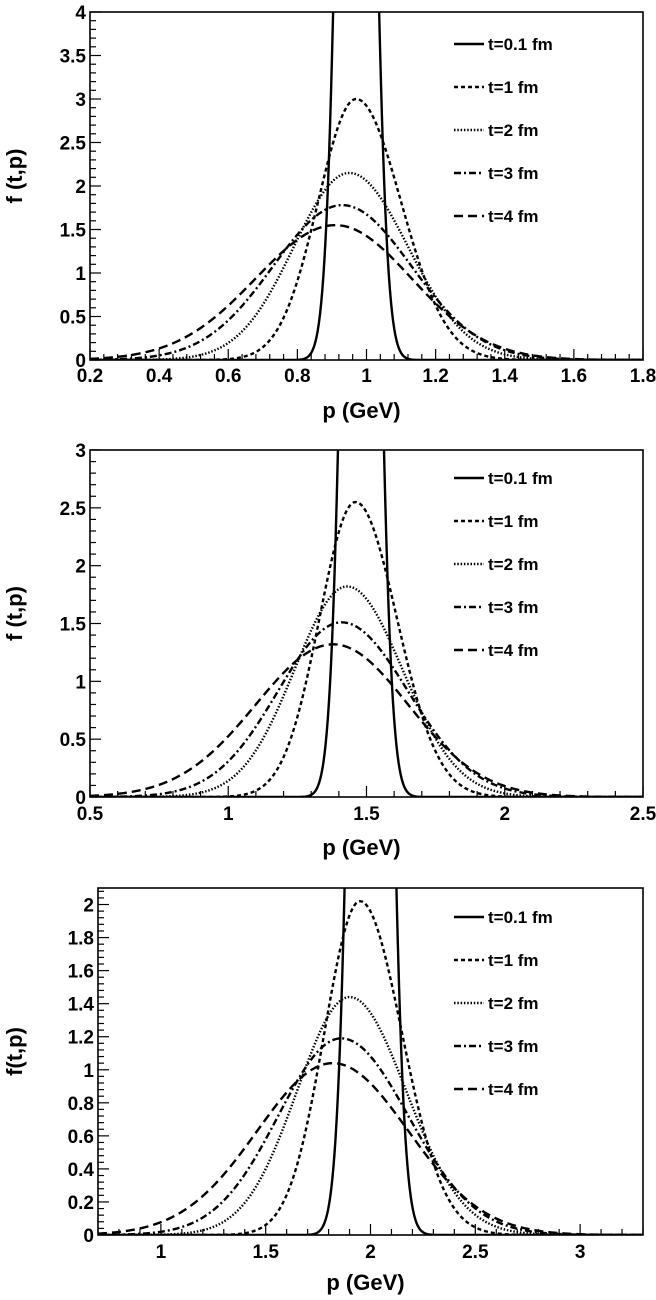 This screenshot has height=1300, width=656. Describe the element at coordinates (90, 814) in the screenshot. I see `x-tick-label: 0.5` at that location.